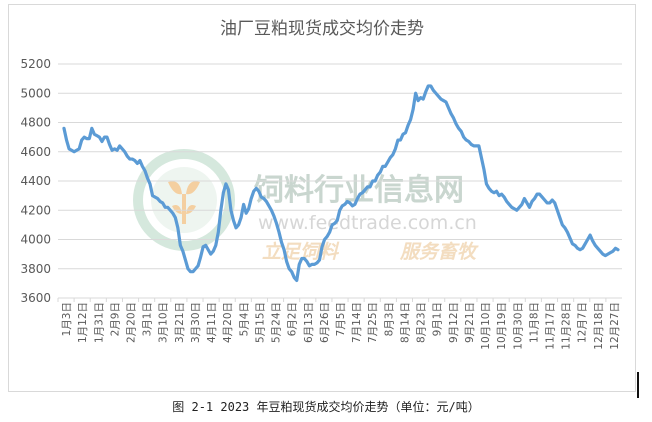  I want to click on figure-caption: 图 2-1 2023 年豆粕现货成交均价走势（单位：元/吨）, so click(326, 407).